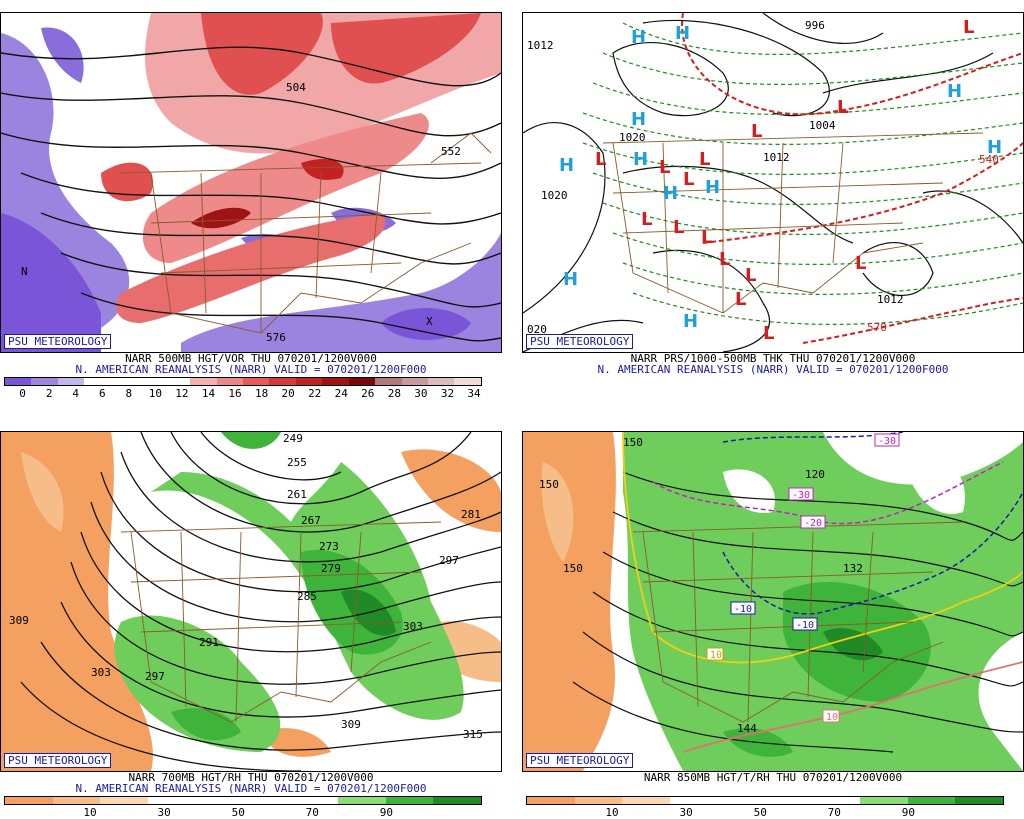 Image resolution: width=1024 pixels, height=819 pixels. What do you see at coordinates (208, 393) in the screenshot?
I see `color-bar-tick-label: 14` at bounding box center [208, 393].